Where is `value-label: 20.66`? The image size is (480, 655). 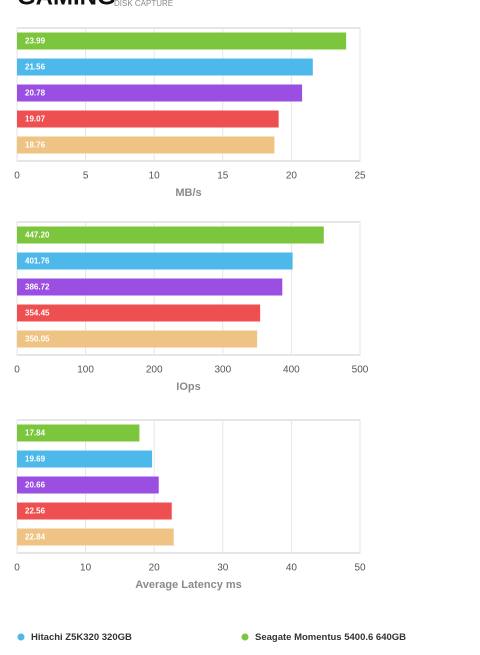 value-label: 20.66 is located at coordinates (35, 485).